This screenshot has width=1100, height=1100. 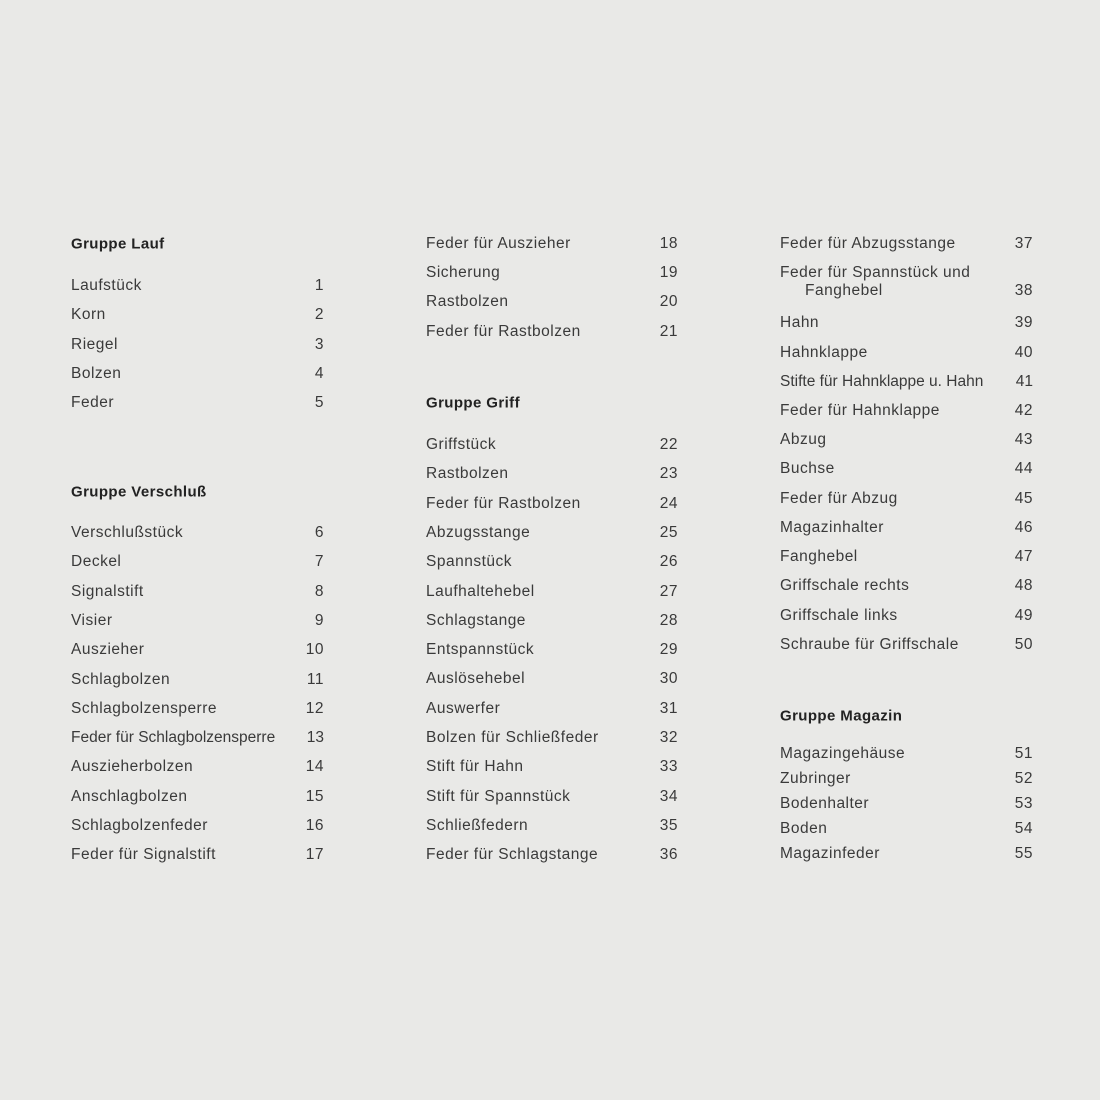 I want to click on part-name: Auslösehebel, so click(x=476, y=679).